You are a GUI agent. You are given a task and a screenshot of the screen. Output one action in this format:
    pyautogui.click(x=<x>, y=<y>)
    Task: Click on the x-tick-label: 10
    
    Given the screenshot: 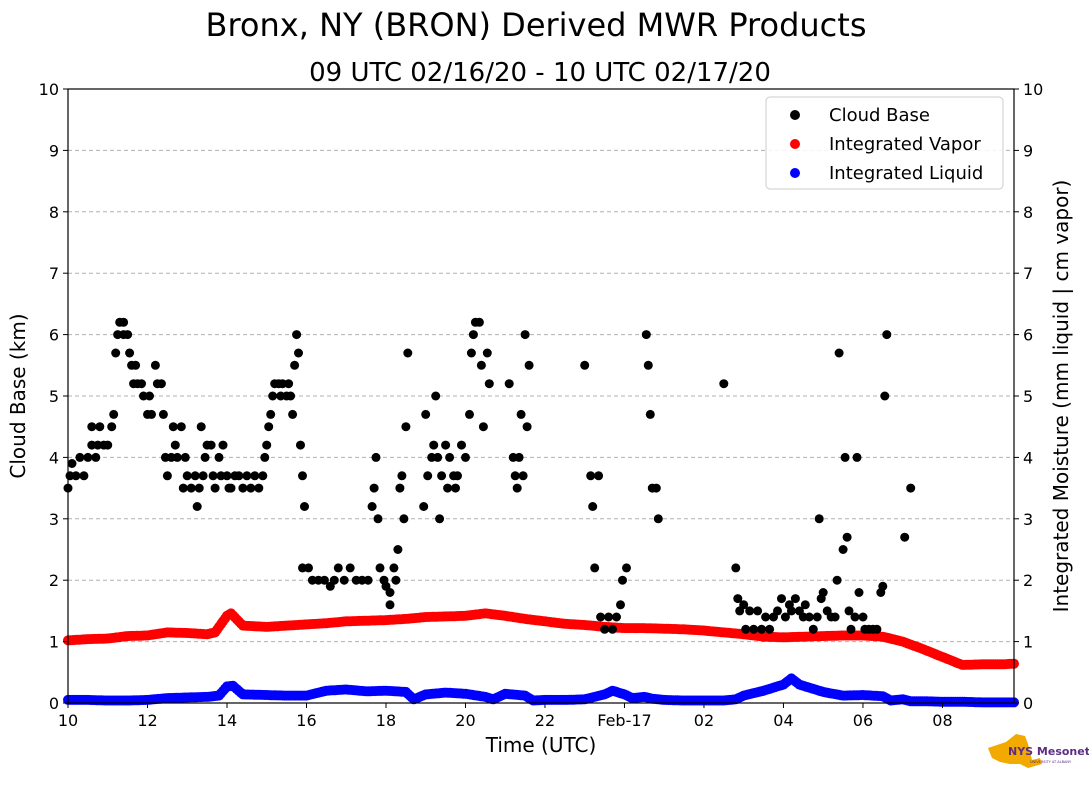 What is the action you would take?
    pyautogui.click(x=68, y=720)
    